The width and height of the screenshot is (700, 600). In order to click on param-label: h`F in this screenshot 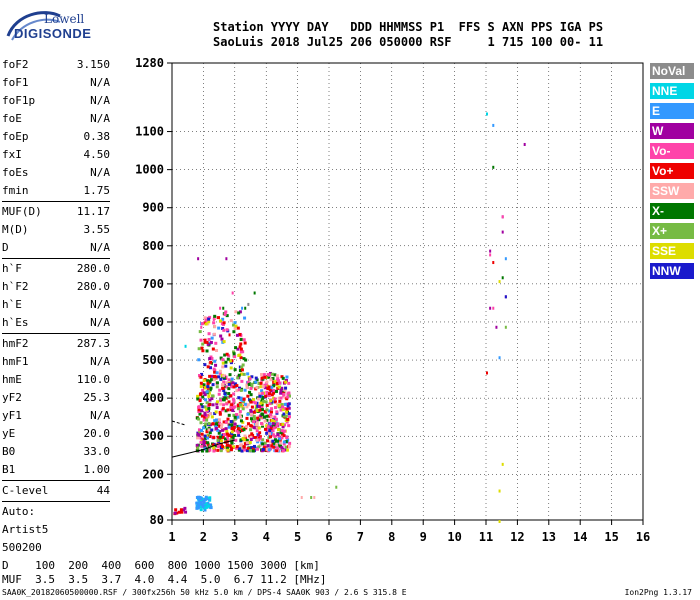, I will do `click(12, 268)`.